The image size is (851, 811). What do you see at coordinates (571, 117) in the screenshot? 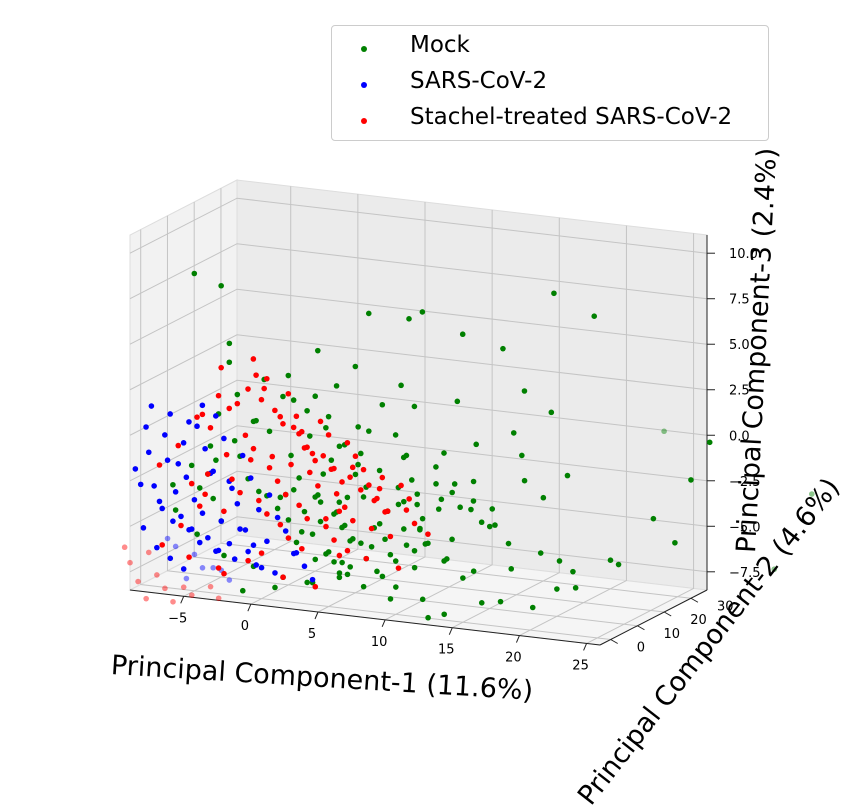
I see `legend-label-stachel-treated: Stachel-treated SARS-CoV-2` at bounding box center [571, 117].